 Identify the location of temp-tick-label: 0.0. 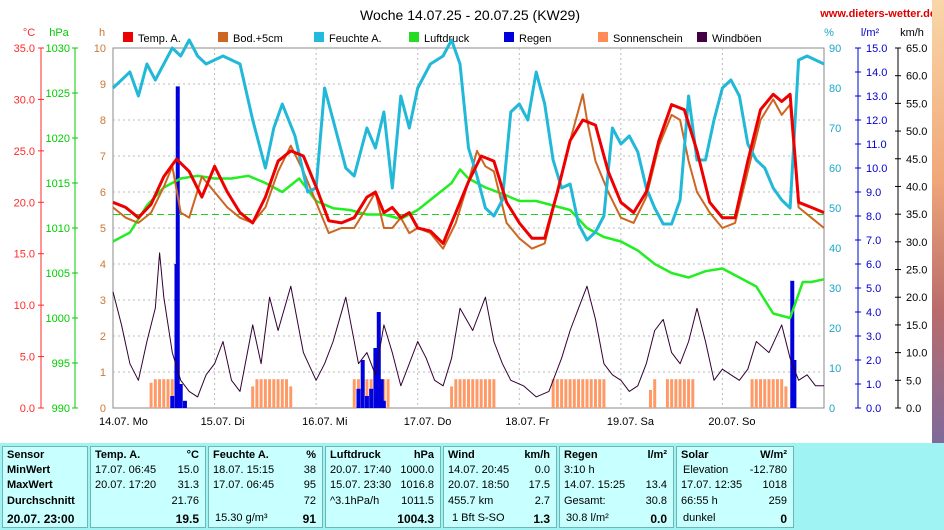
(27, 409).